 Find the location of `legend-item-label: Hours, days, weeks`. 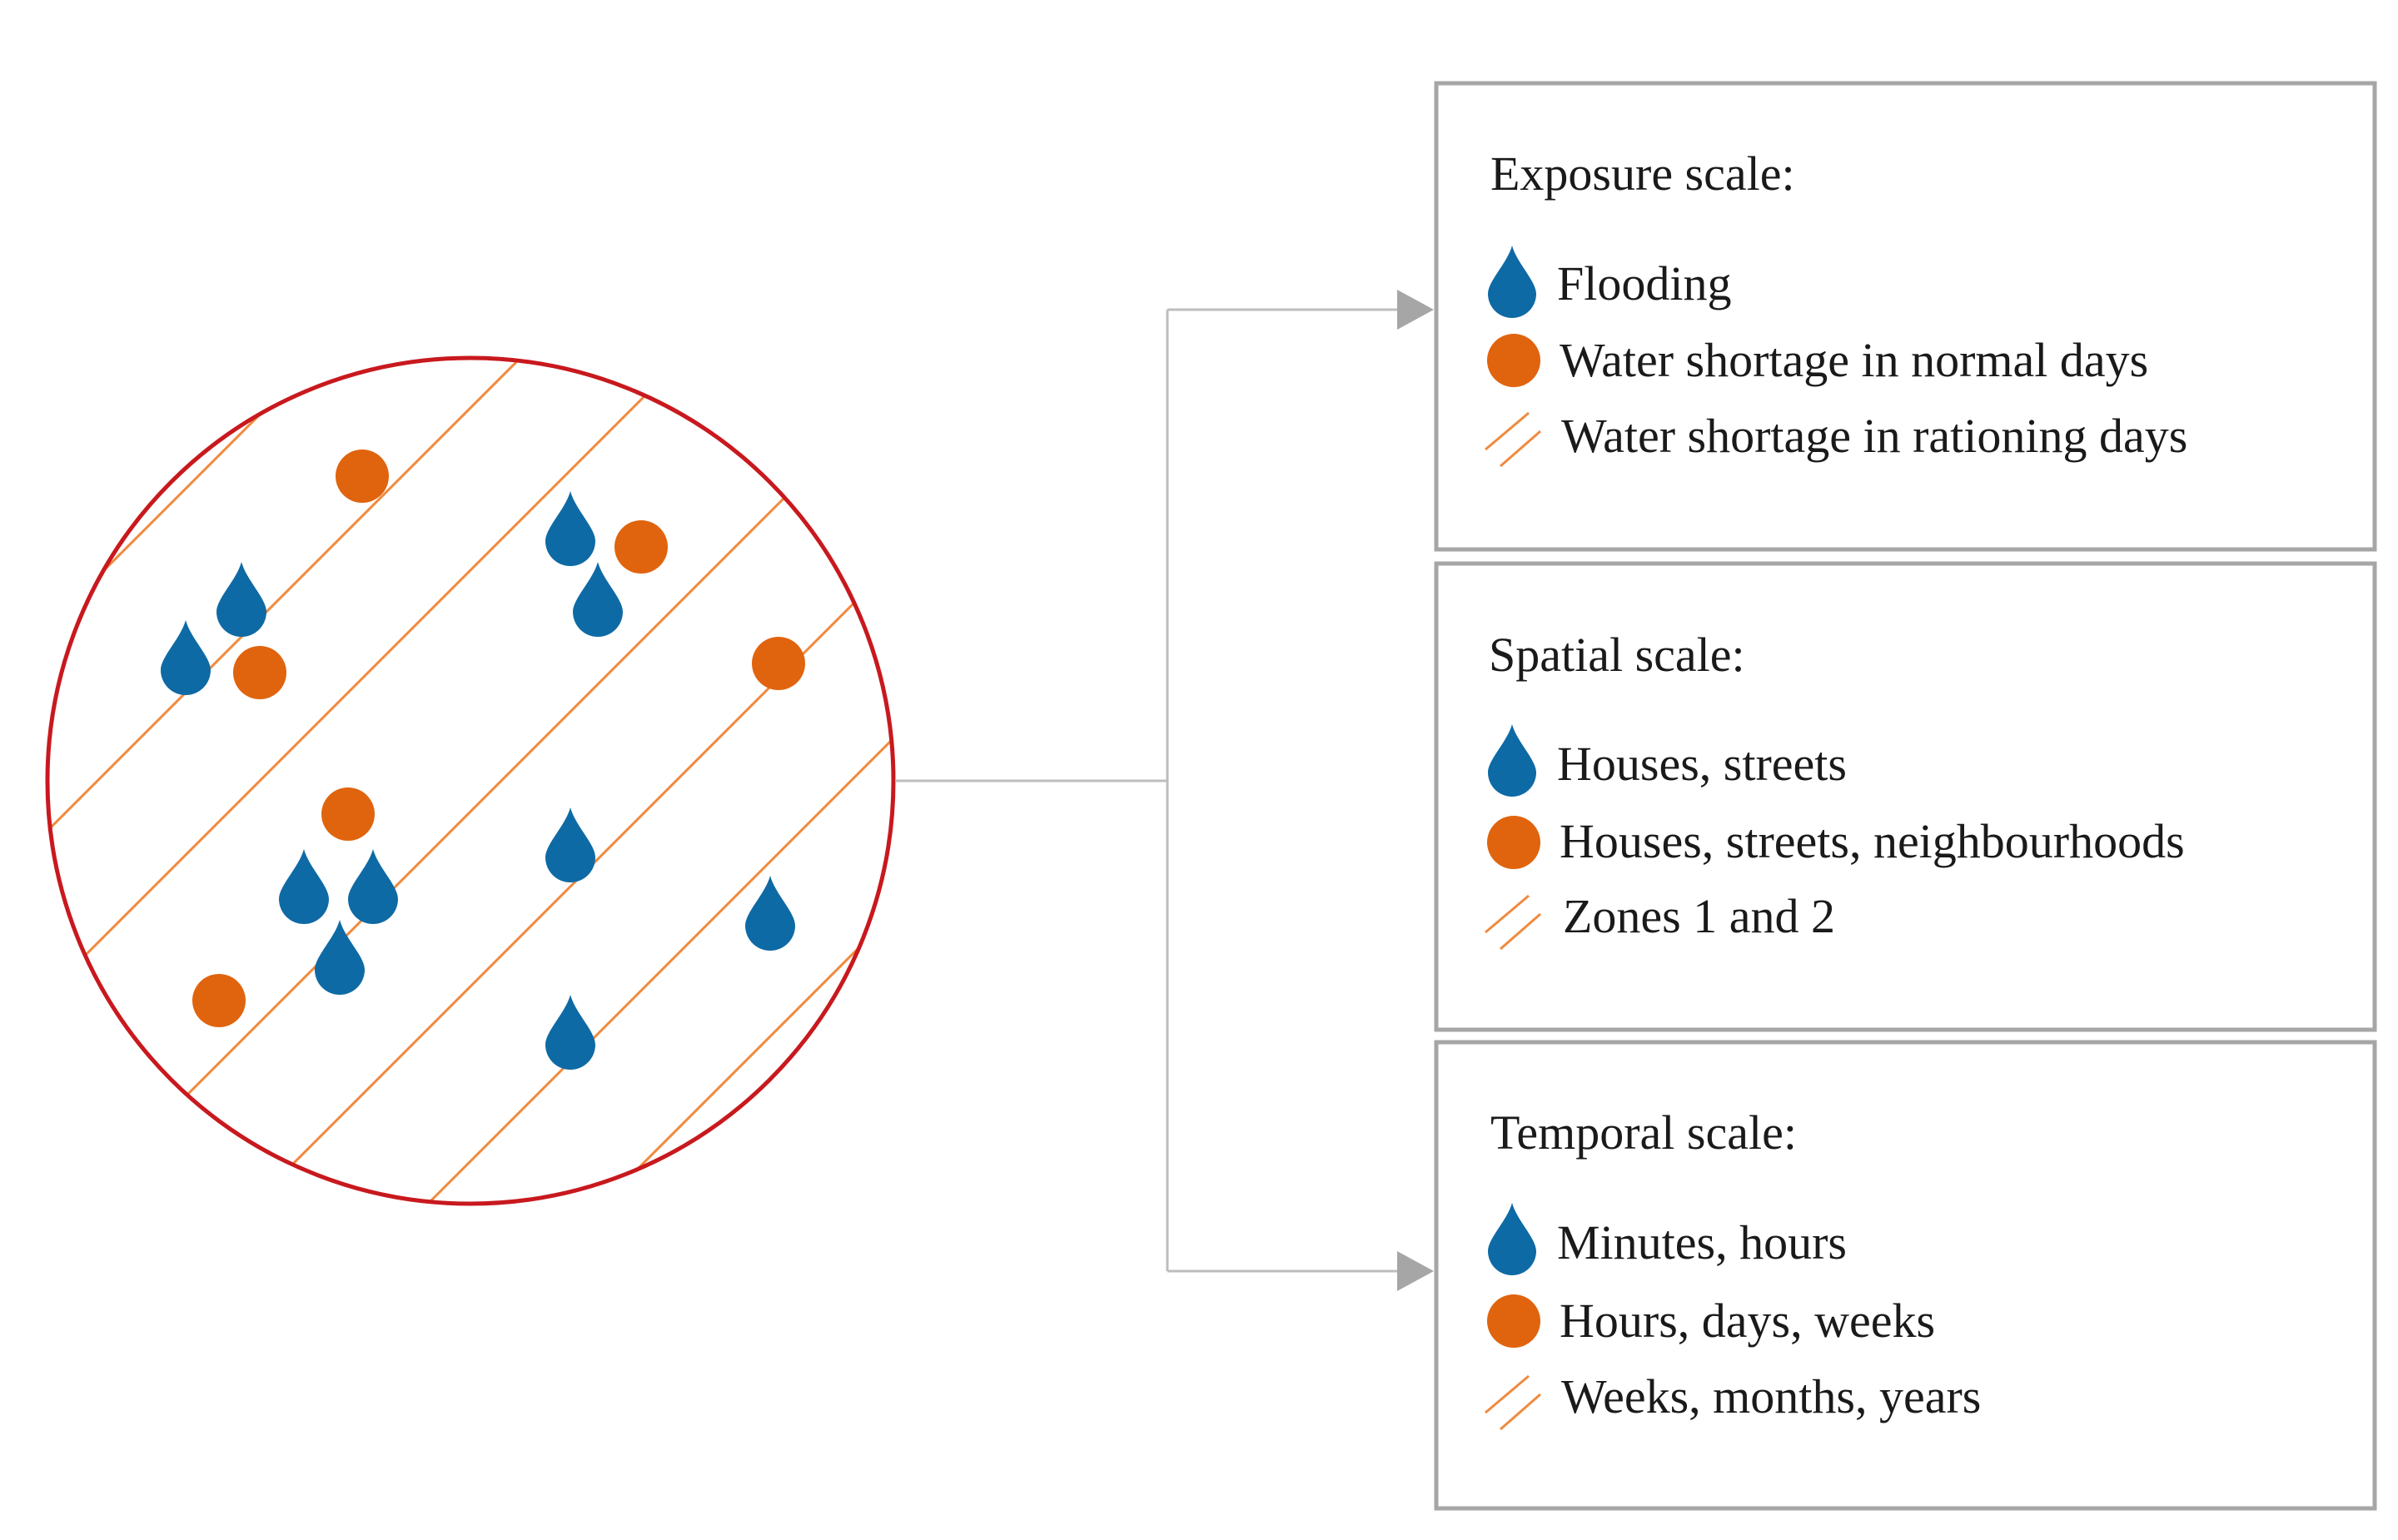

legend-item-label: Hours, days, weeks is located at coordinates (1747, 1321).